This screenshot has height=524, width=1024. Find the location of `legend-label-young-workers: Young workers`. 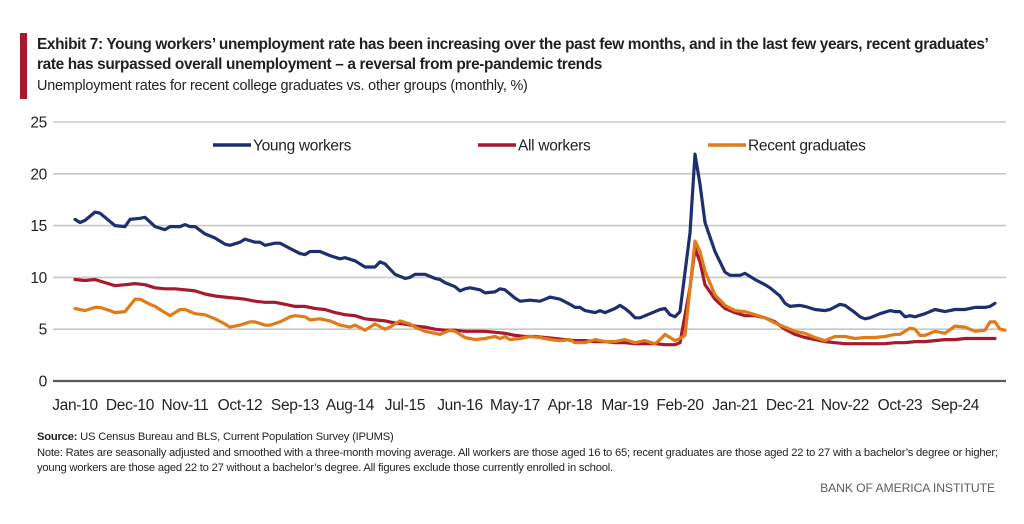

legend-label-young-workers: Young workers is located at coordinates (302, 146).